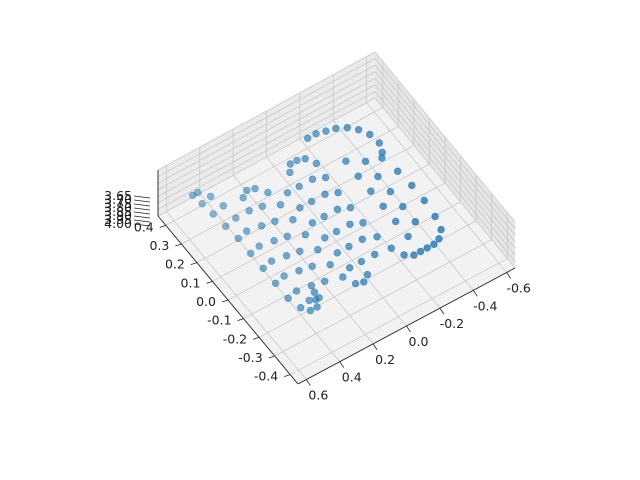  What do you see at coordinates (159, 245) in the screenshot?
I see `y-tick-label: 0.3` at bounding box center [159, 245].